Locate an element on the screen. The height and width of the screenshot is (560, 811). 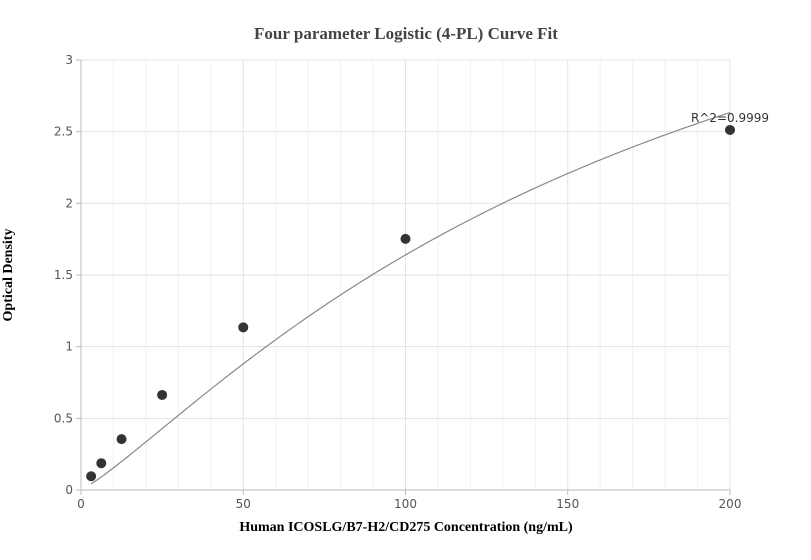
x-tick-label: 100 is located at coordinates (405, 504).